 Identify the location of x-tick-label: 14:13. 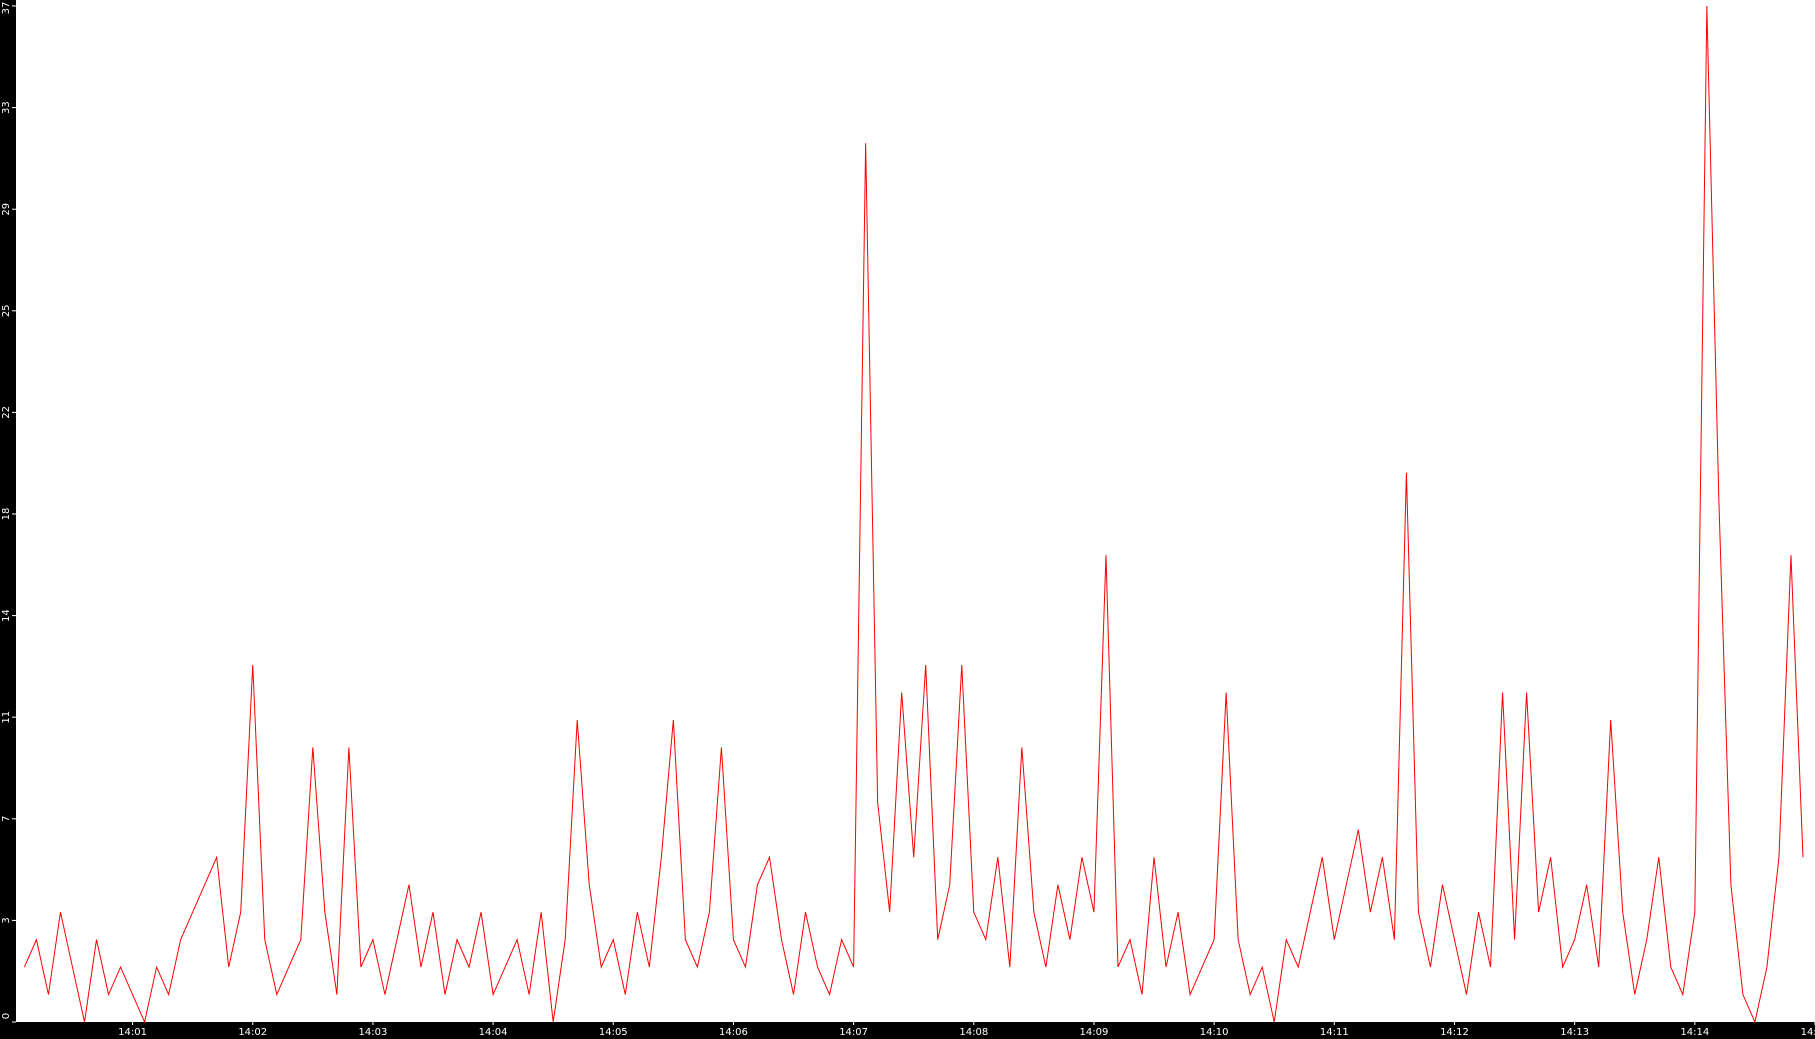
(1574, 1032).